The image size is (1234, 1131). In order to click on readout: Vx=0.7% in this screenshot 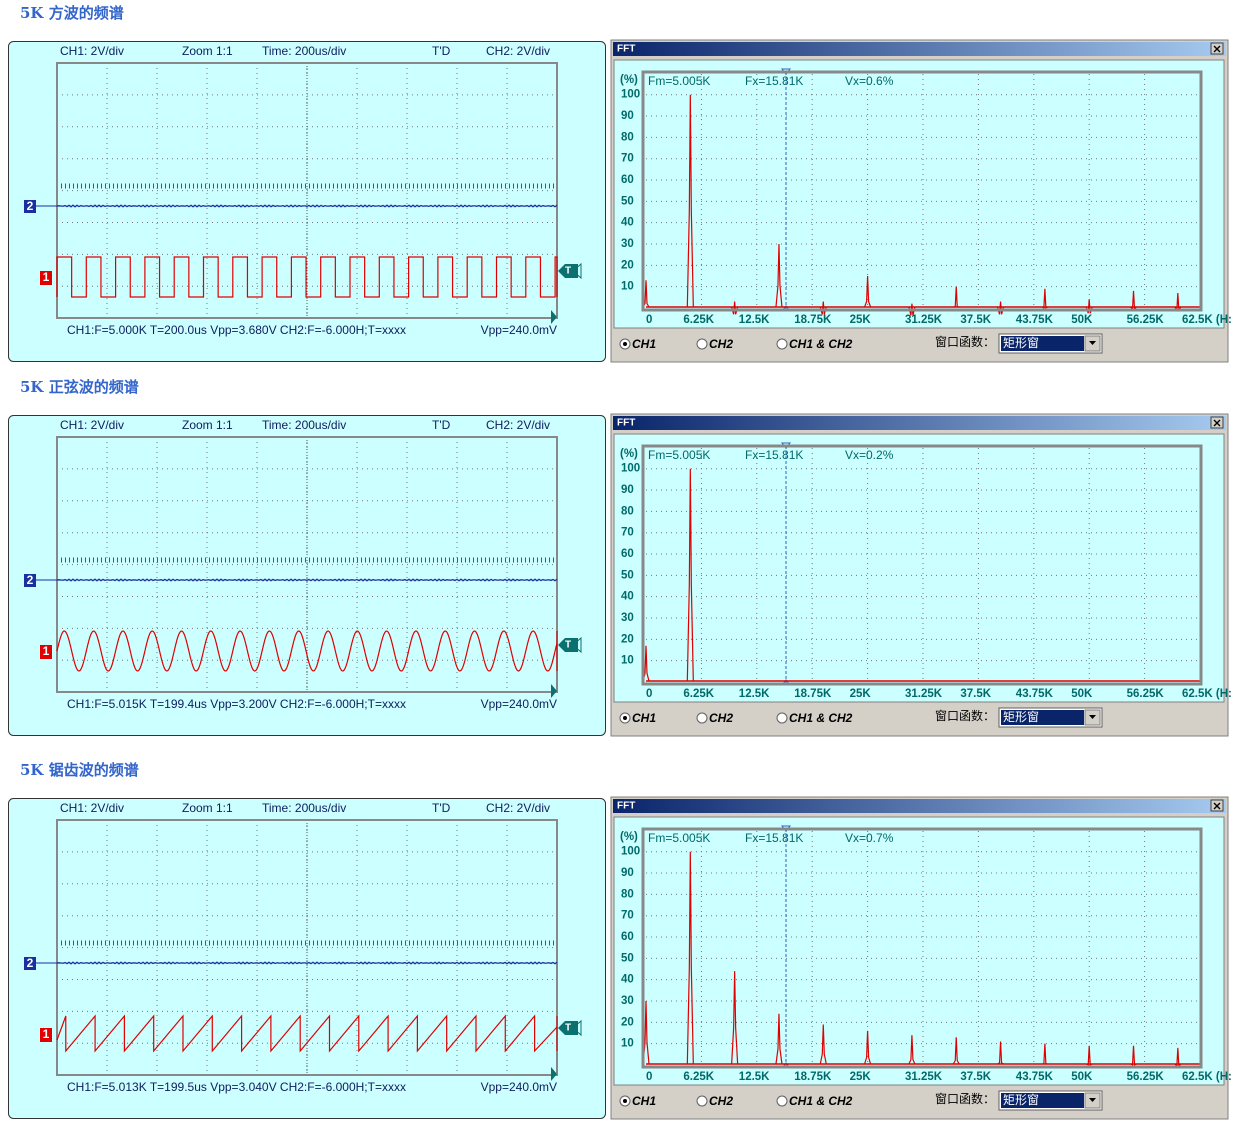, I will do `click(869, 838)`.